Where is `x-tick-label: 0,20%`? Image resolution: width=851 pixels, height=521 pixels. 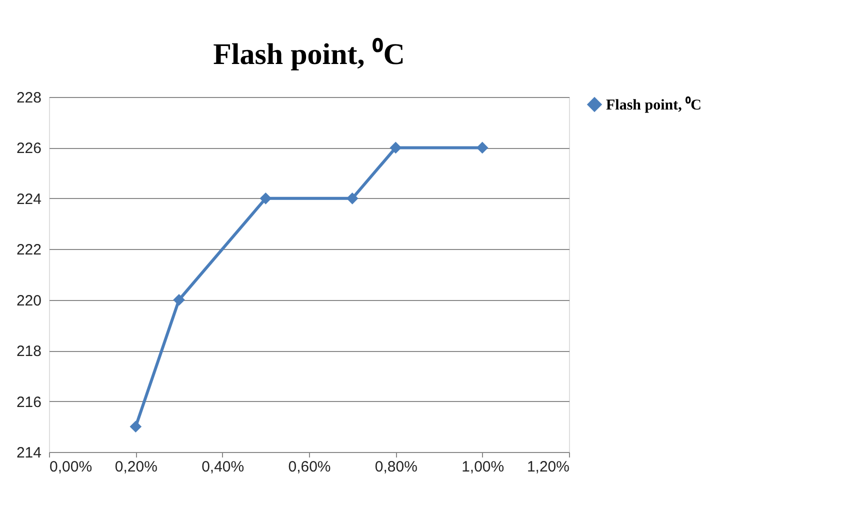
x-tick-label: 0,20% is located at coordinates (136, 467).